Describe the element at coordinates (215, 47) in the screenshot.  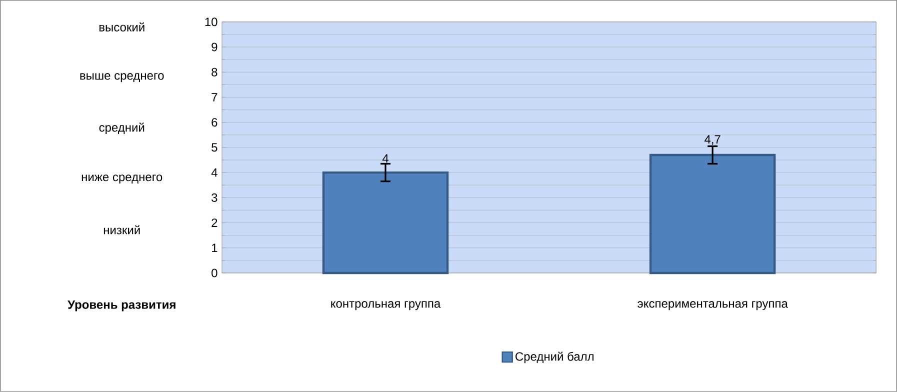
I see `y-tick-label: 9` at that location.